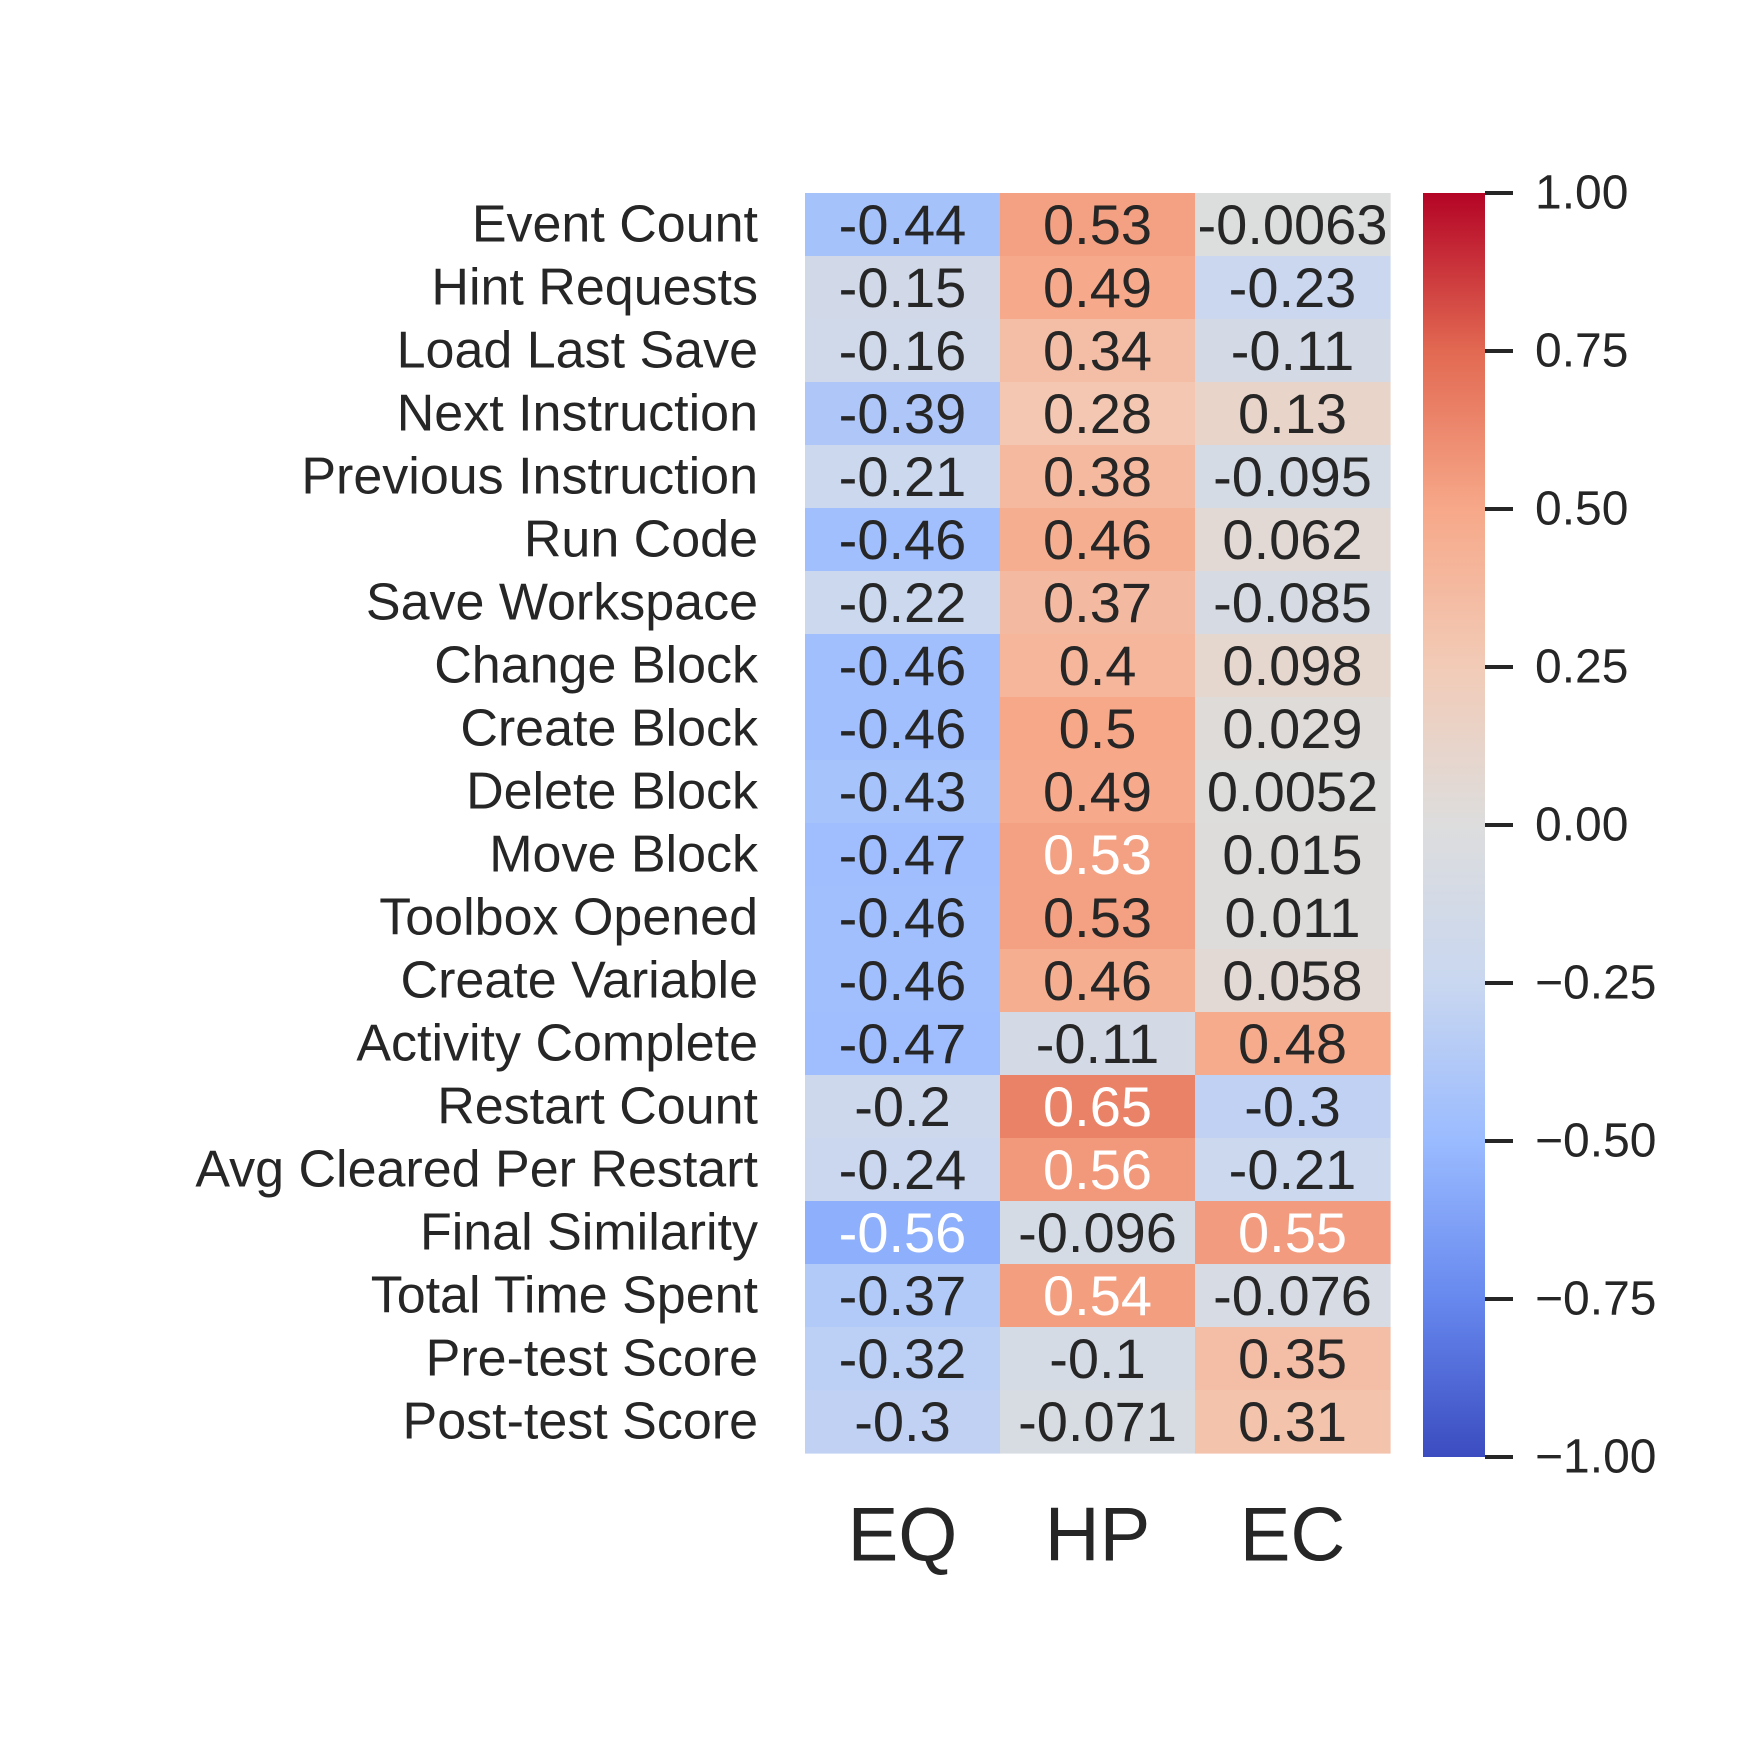 This screenshot has width=1750, height=1750. I want to click on heatmap-cell-r11-c0, so click(903, 918).